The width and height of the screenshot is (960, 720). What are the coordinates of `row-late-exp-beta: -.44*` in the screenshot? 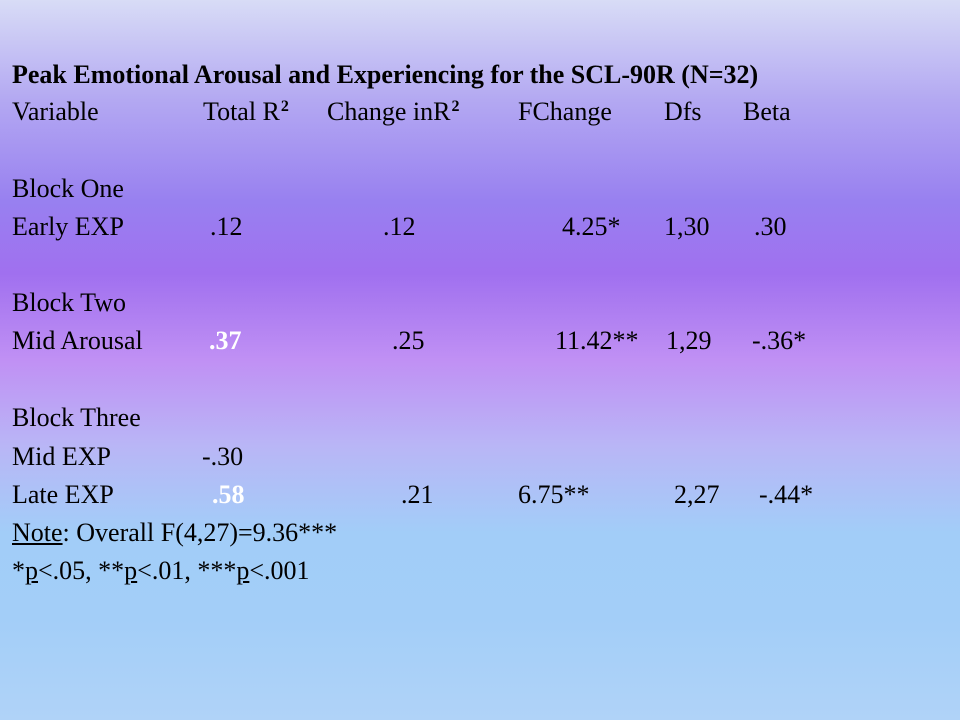 It's located at (786, 494).